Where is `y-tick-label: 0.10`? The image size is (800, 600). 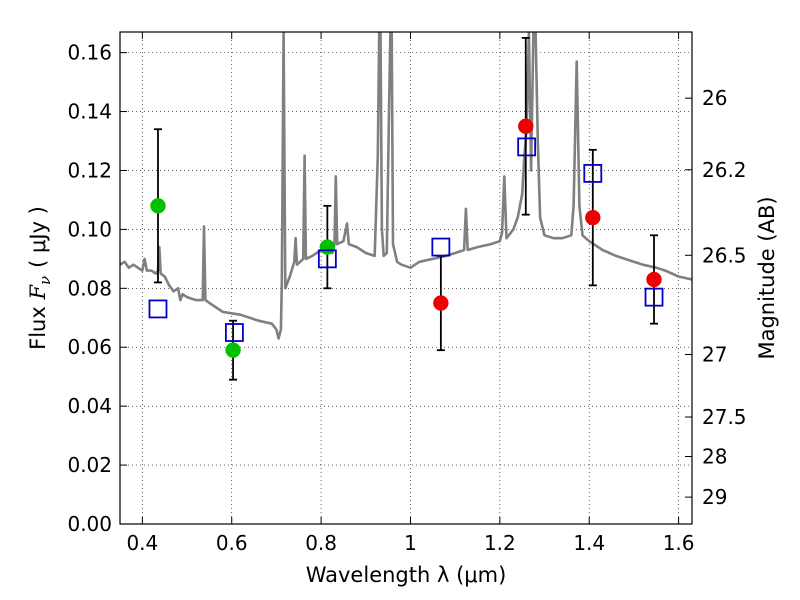 y-tick-label: 0.10 is located at coordinates (89, 229).